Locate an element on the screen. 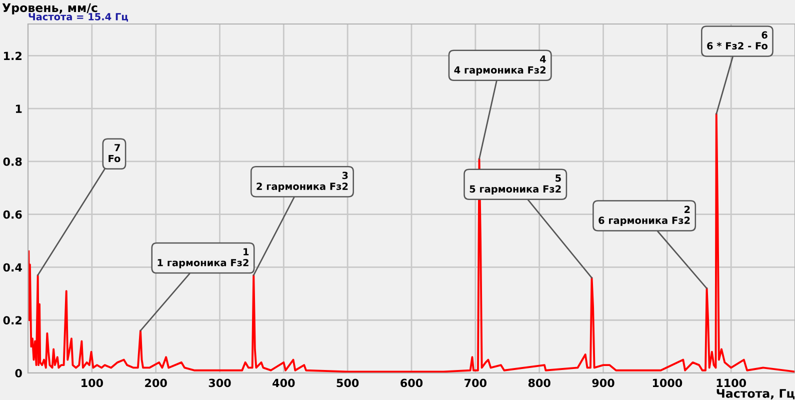 This screenshot has width=795, height=400. y-tick-label: 0.4 is located at coordinates (12, 267).